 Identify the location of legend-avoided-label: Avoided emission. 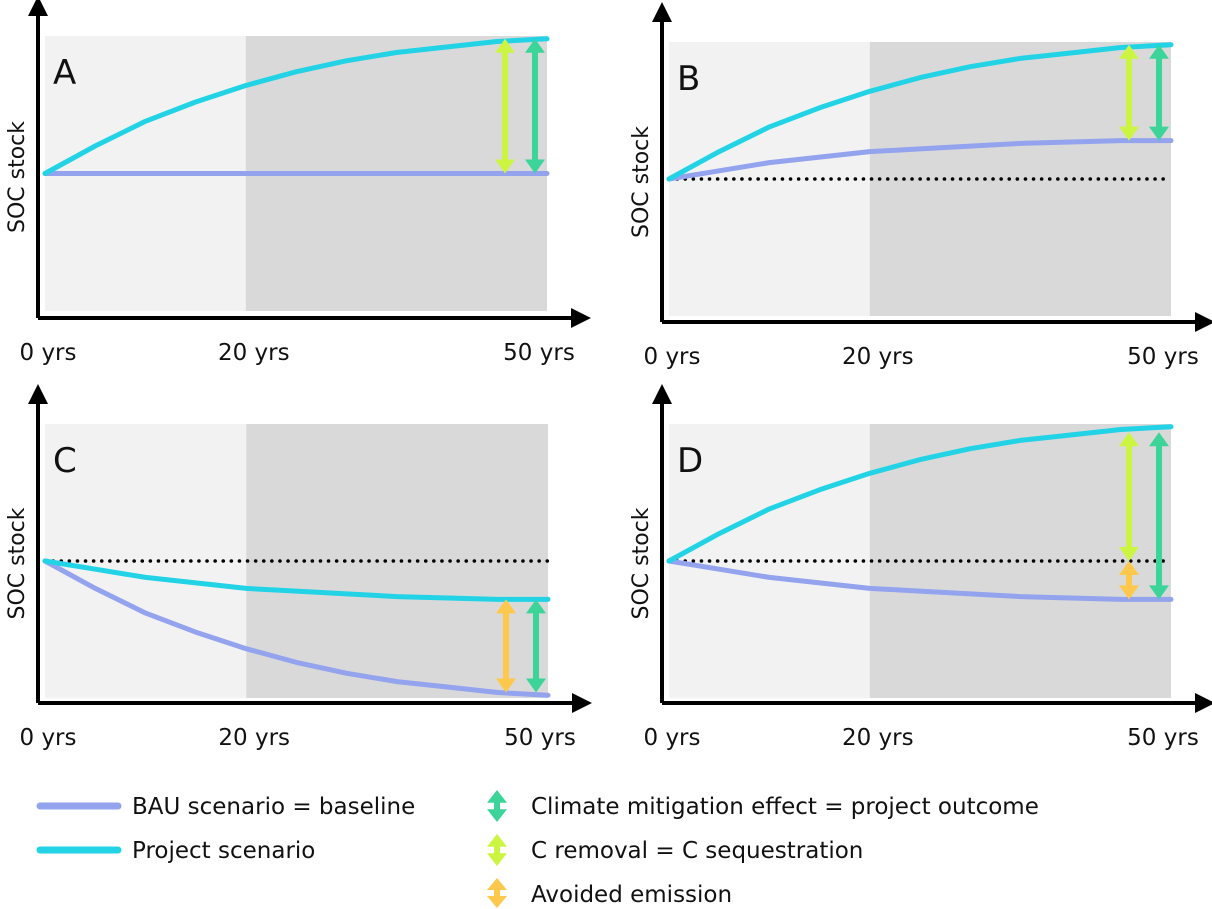
(631, 895).